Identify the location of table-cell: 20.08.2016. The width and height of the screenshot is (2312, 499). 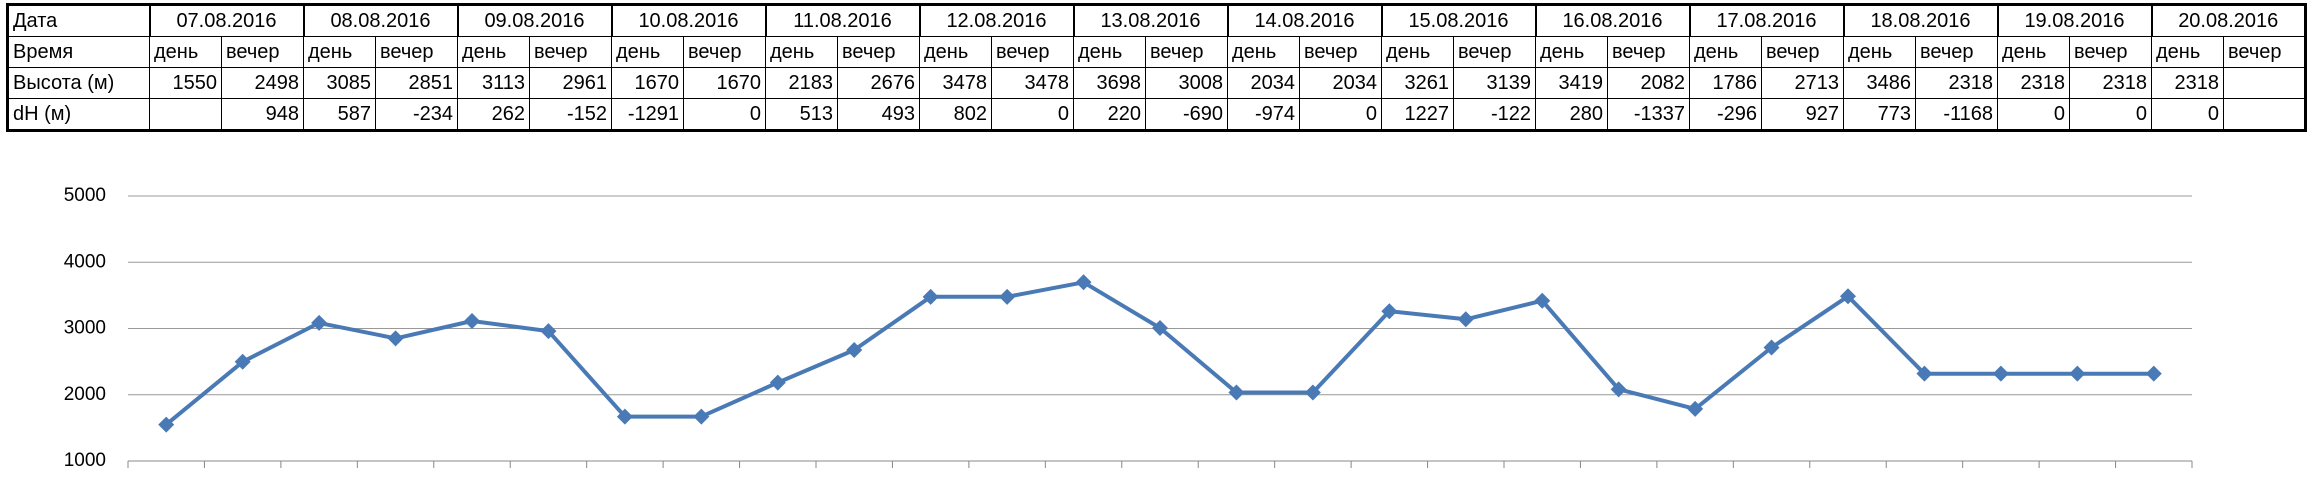
(2228, 20).